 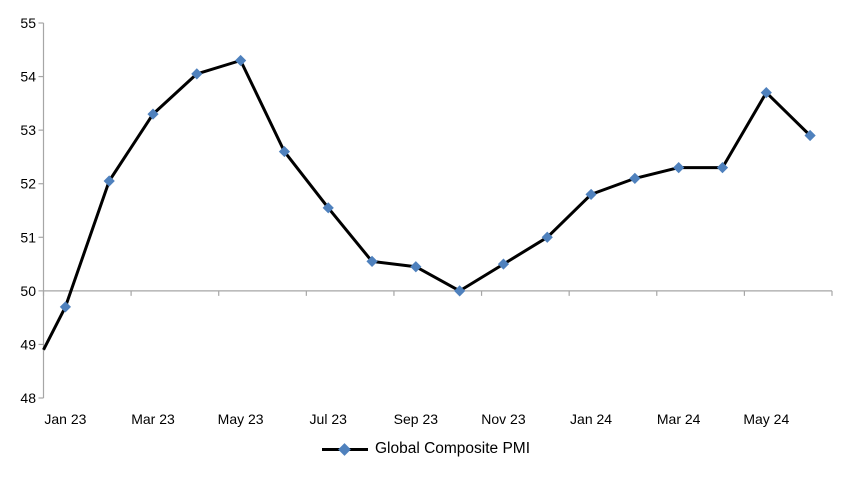 I want to click on y-axis-label: 50, so click(x=28, y=291).